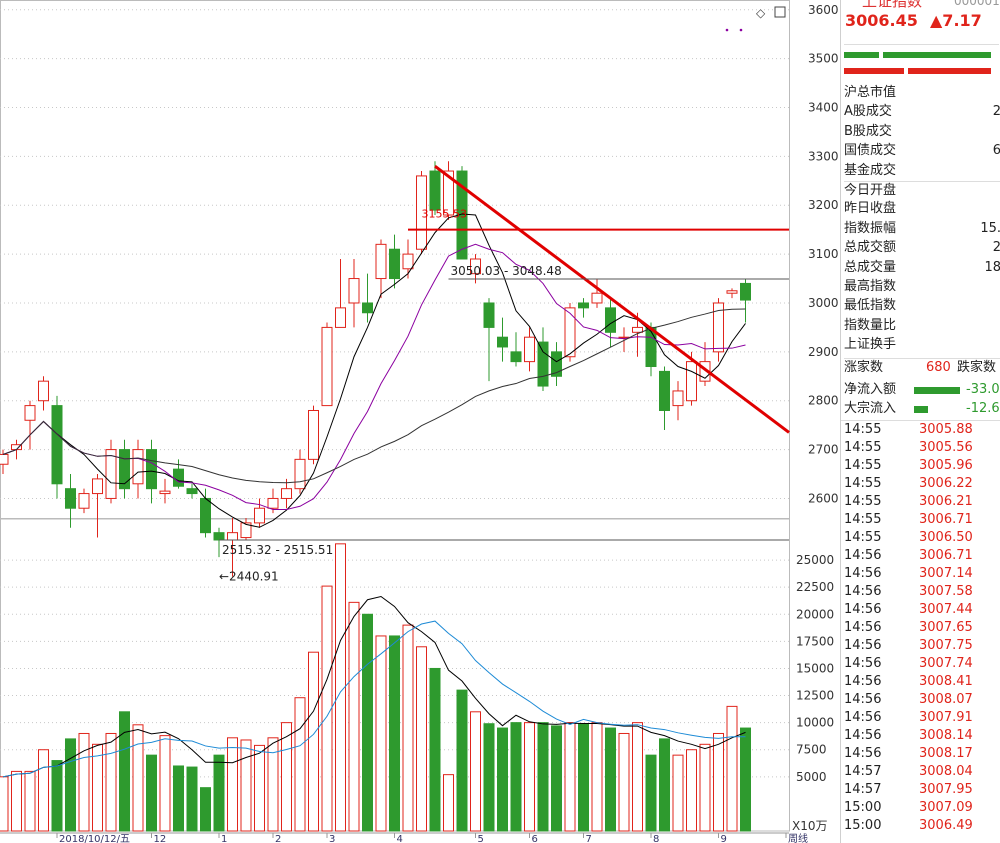 Image resolution: width=1000 pixels, height=843 pixels. What do you see at coordinates (870, 345) in the screenshot?
I see `stat-label: 上证换手` at bounding box center [870, 345].